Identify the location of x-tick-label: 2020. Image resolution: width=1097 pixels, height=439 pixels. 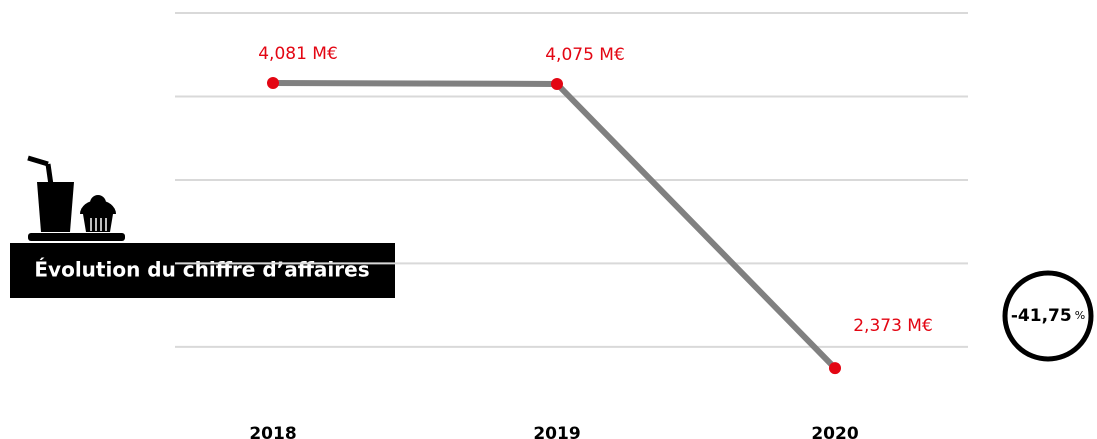
(834, 431).